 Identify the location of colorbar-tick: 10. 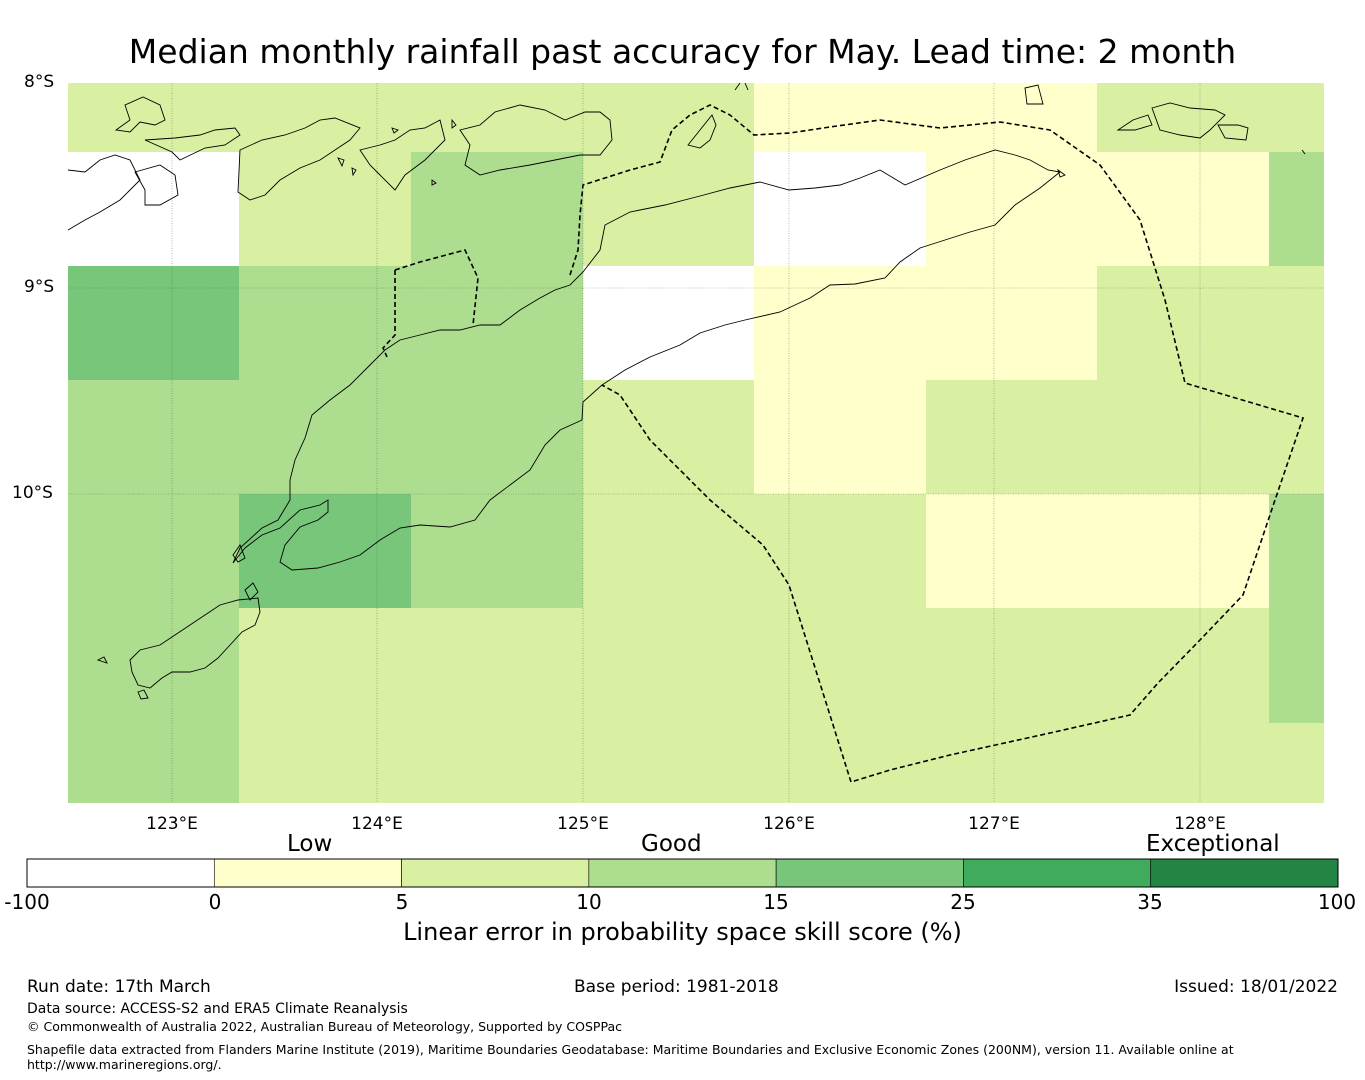
(589, 902).